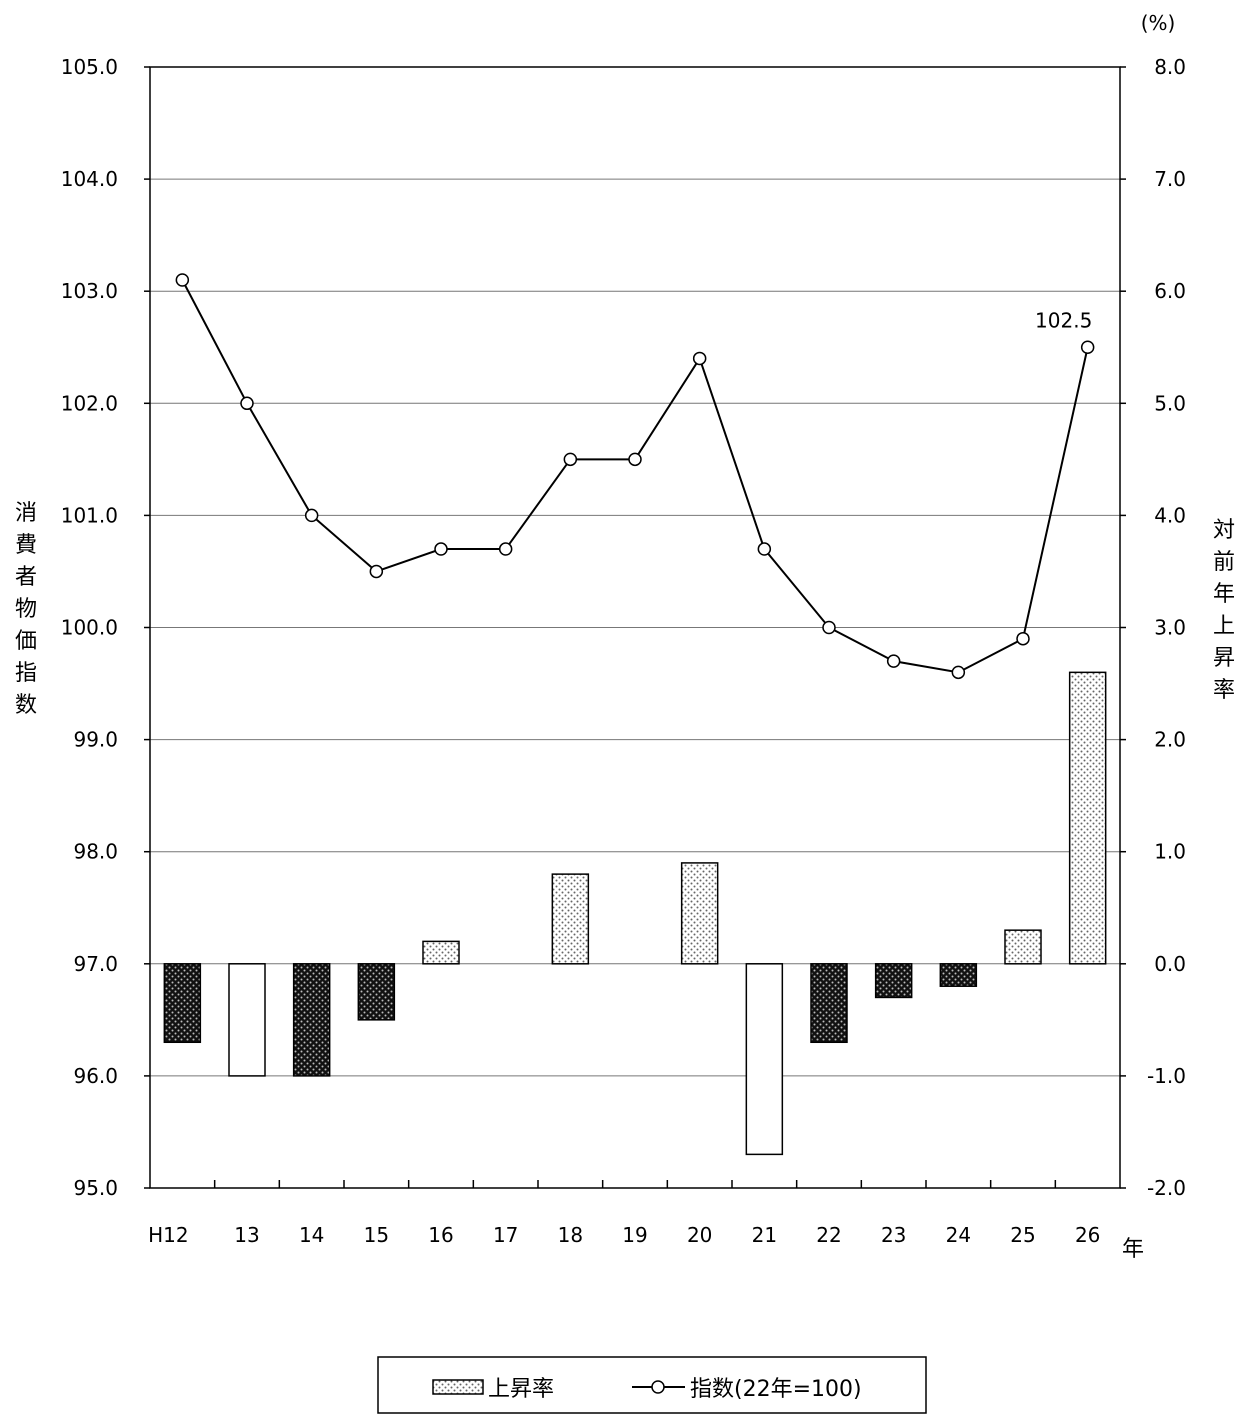  What do you see at coordinates (1224, 530) in the screenshot?
I see `right-axis-label-char: 対` at bounding box center [1224, 530].